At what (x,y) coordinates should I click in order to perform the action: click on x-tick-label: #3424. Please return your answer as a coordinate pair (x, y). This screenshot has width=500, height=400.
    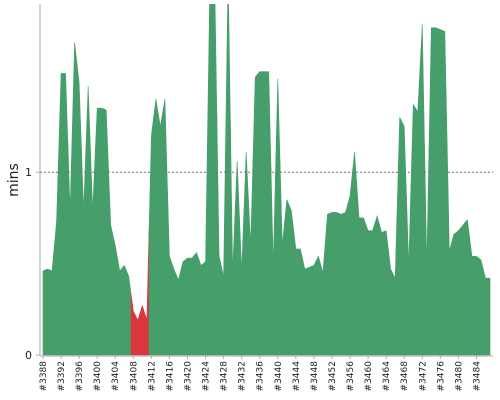
    Looking at the image, I should click on (207, 376).